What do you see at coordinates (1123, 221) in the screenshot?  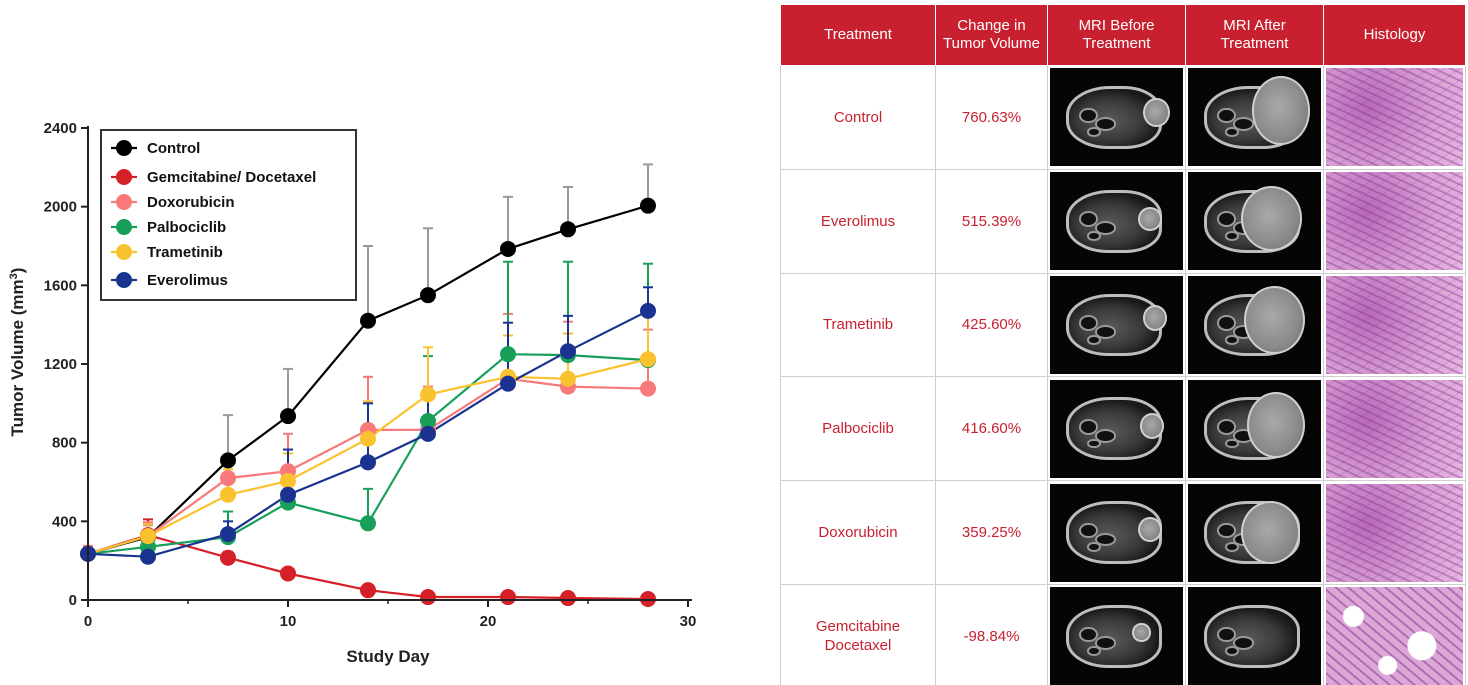 I see `table-row: Everolimus 515.39%` at bounding box center [1123, 221].